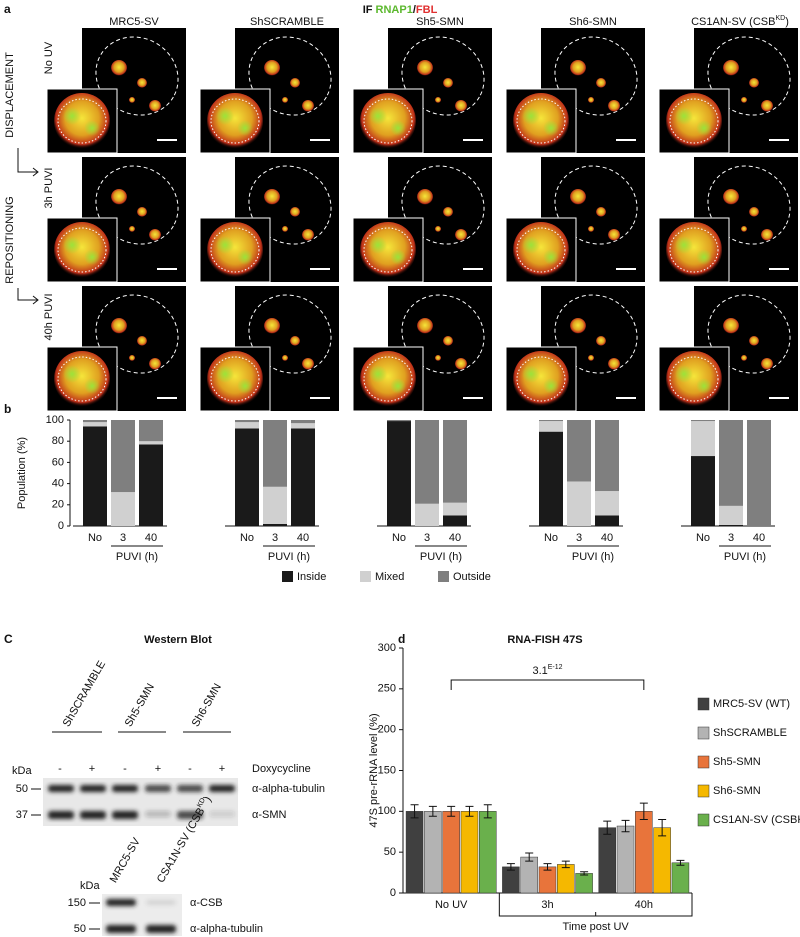 The image size is (800, 937). Describe the element at coordinates (547, 684) in the screenshot. I see `significance-bracket` at that location.